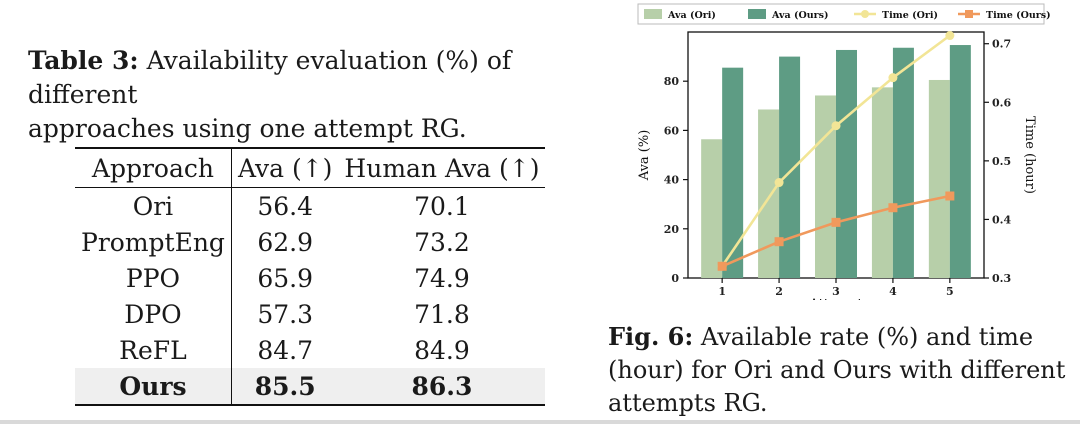  I want to click on cell-ava: 62.9, so click(285, 242).